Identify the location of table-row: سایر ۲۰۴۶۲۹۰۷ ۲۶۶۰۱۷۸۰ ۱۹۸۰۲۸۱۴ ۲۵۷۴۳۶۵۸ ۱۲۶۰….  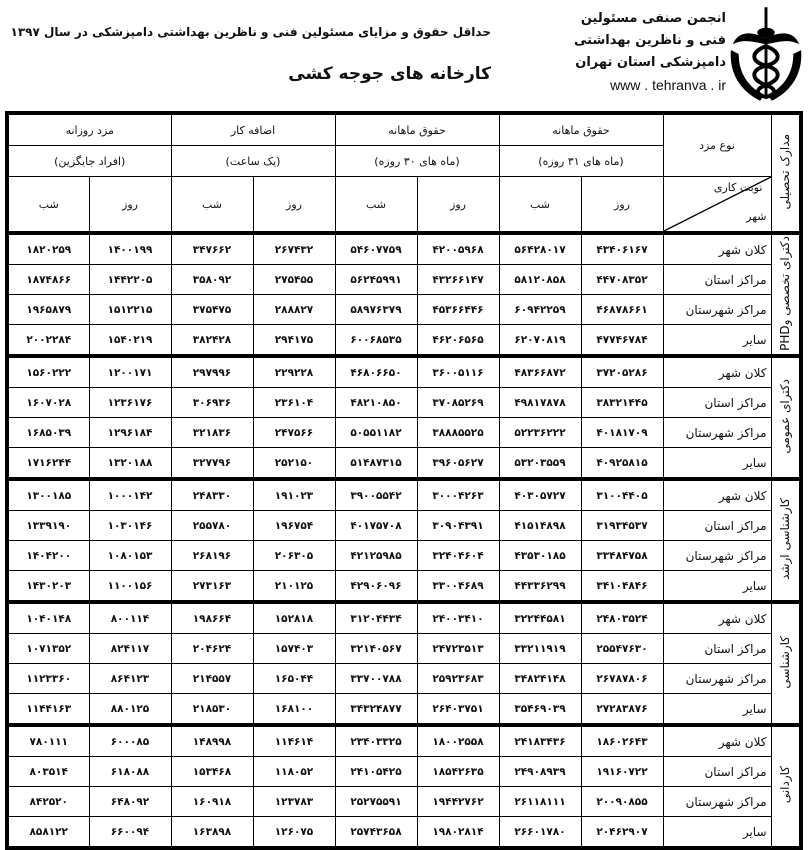
(403, 832).